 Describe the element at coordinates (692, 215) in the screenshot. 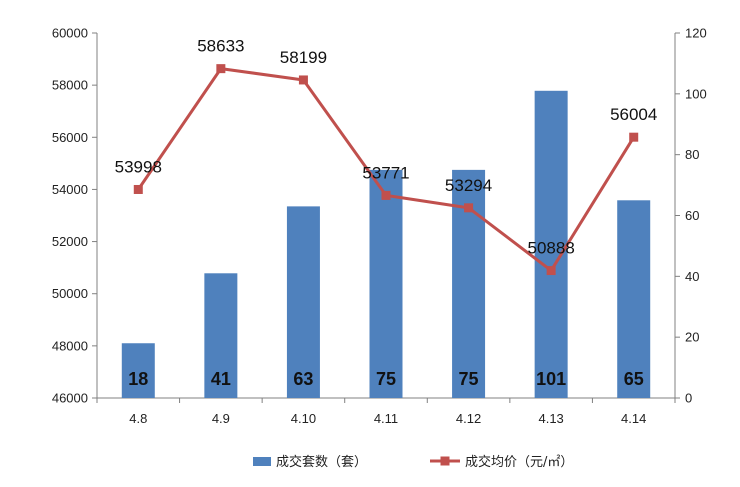

I see `right-y-tick-label: 60` at that location.